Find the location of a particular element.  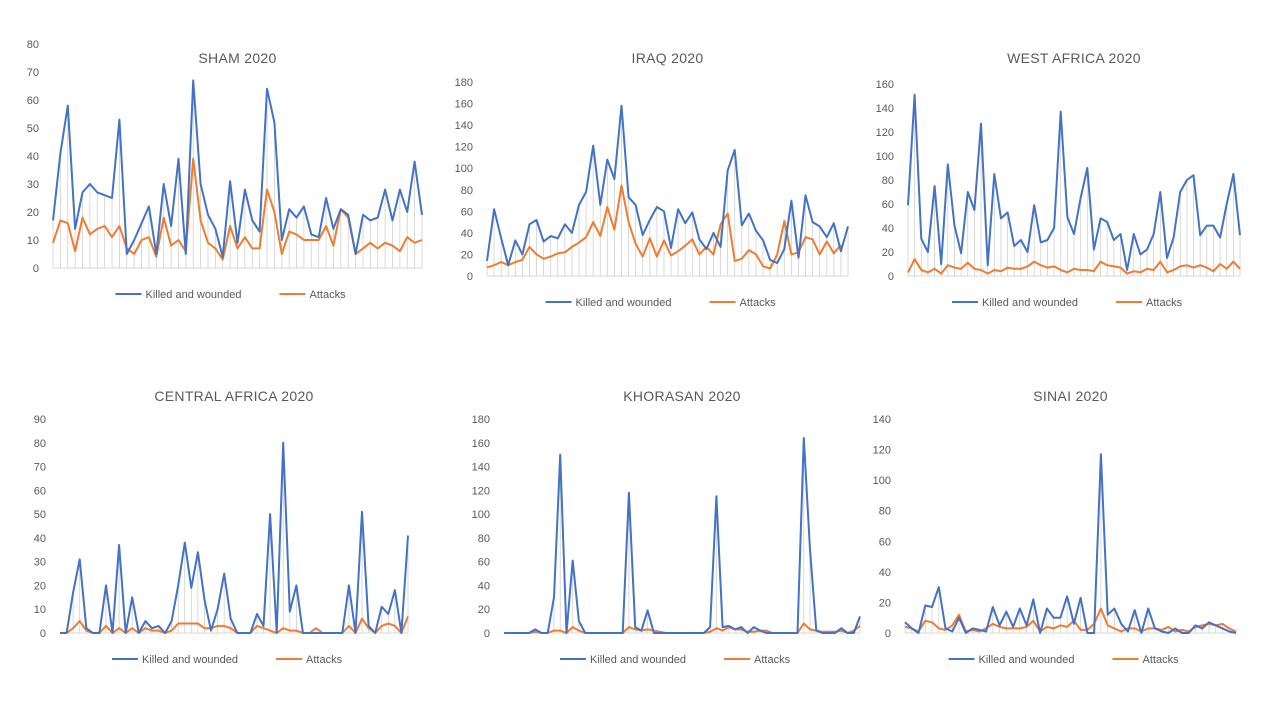

chart-title: KHORASAN 2020 is located at coordinates (682, 396).